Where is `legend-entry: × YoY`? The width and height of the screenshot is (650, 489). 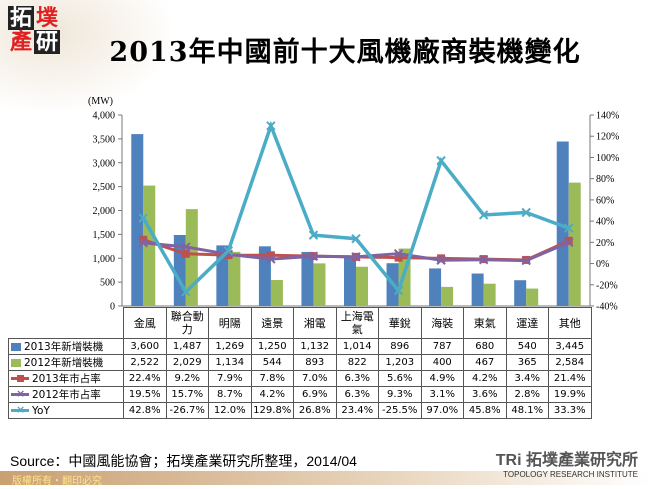
legend-entry: × YoY is located at coordinates (66, 410).